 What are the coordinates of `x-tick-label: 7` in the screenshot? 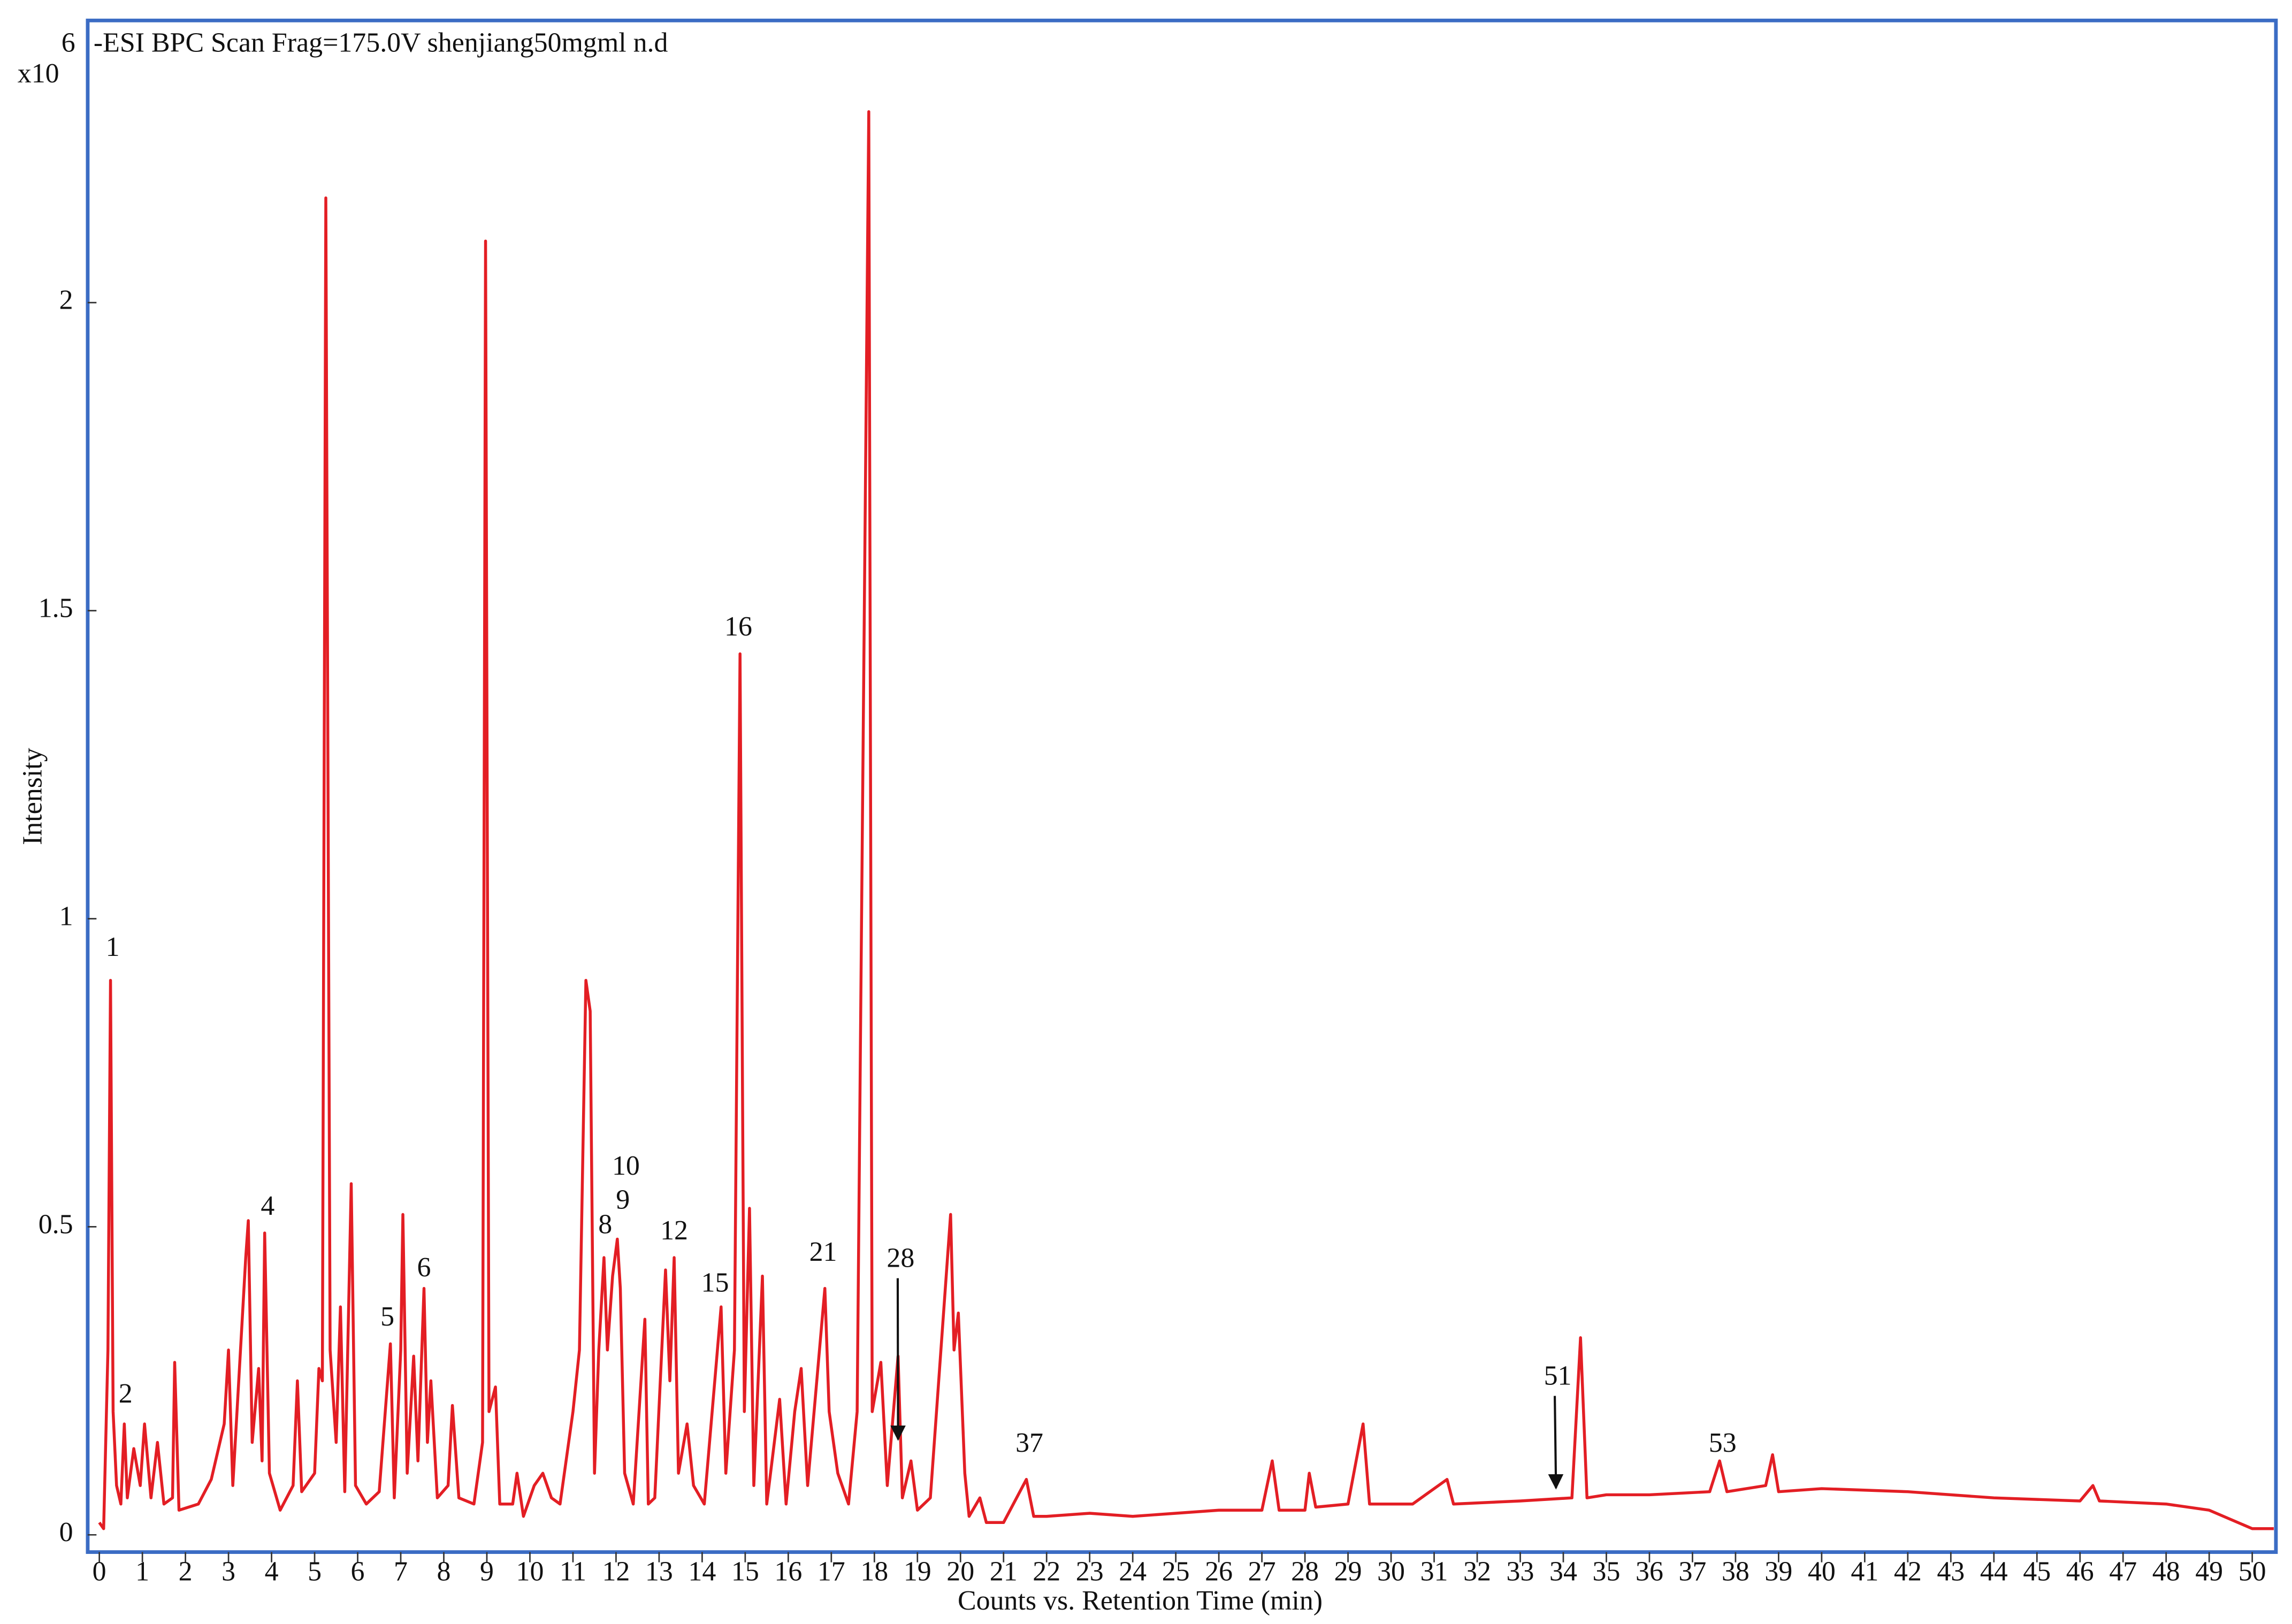 It's located at (401, 1571).